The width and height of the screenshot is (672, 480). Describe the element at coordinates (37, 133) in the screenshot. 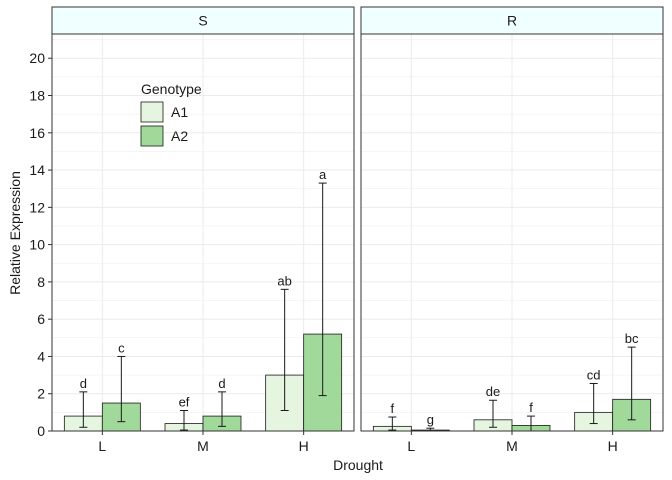

I see `y-tick-label: 16` at that location.